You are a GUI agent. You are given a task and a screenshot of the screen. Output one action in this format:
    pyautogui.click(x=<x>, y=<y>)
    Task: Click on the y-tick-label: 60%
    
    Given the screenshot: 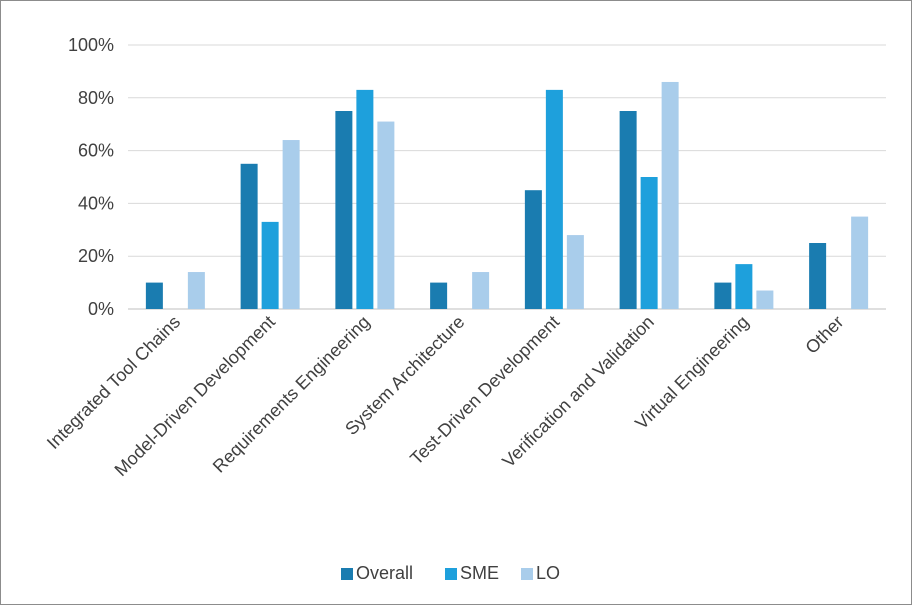 What is the action you would take?
    pyautogui.click(x=96, y=151)
    